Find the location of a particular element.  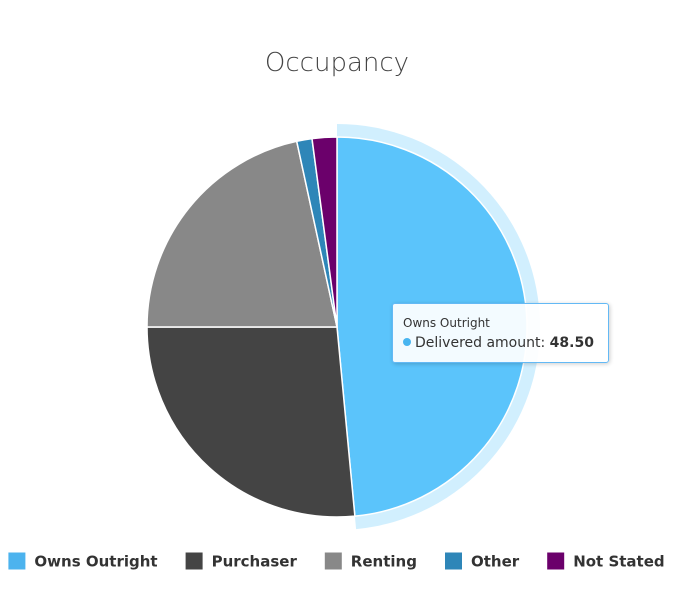

legend-label: Other is located at coordinates (495, 562).